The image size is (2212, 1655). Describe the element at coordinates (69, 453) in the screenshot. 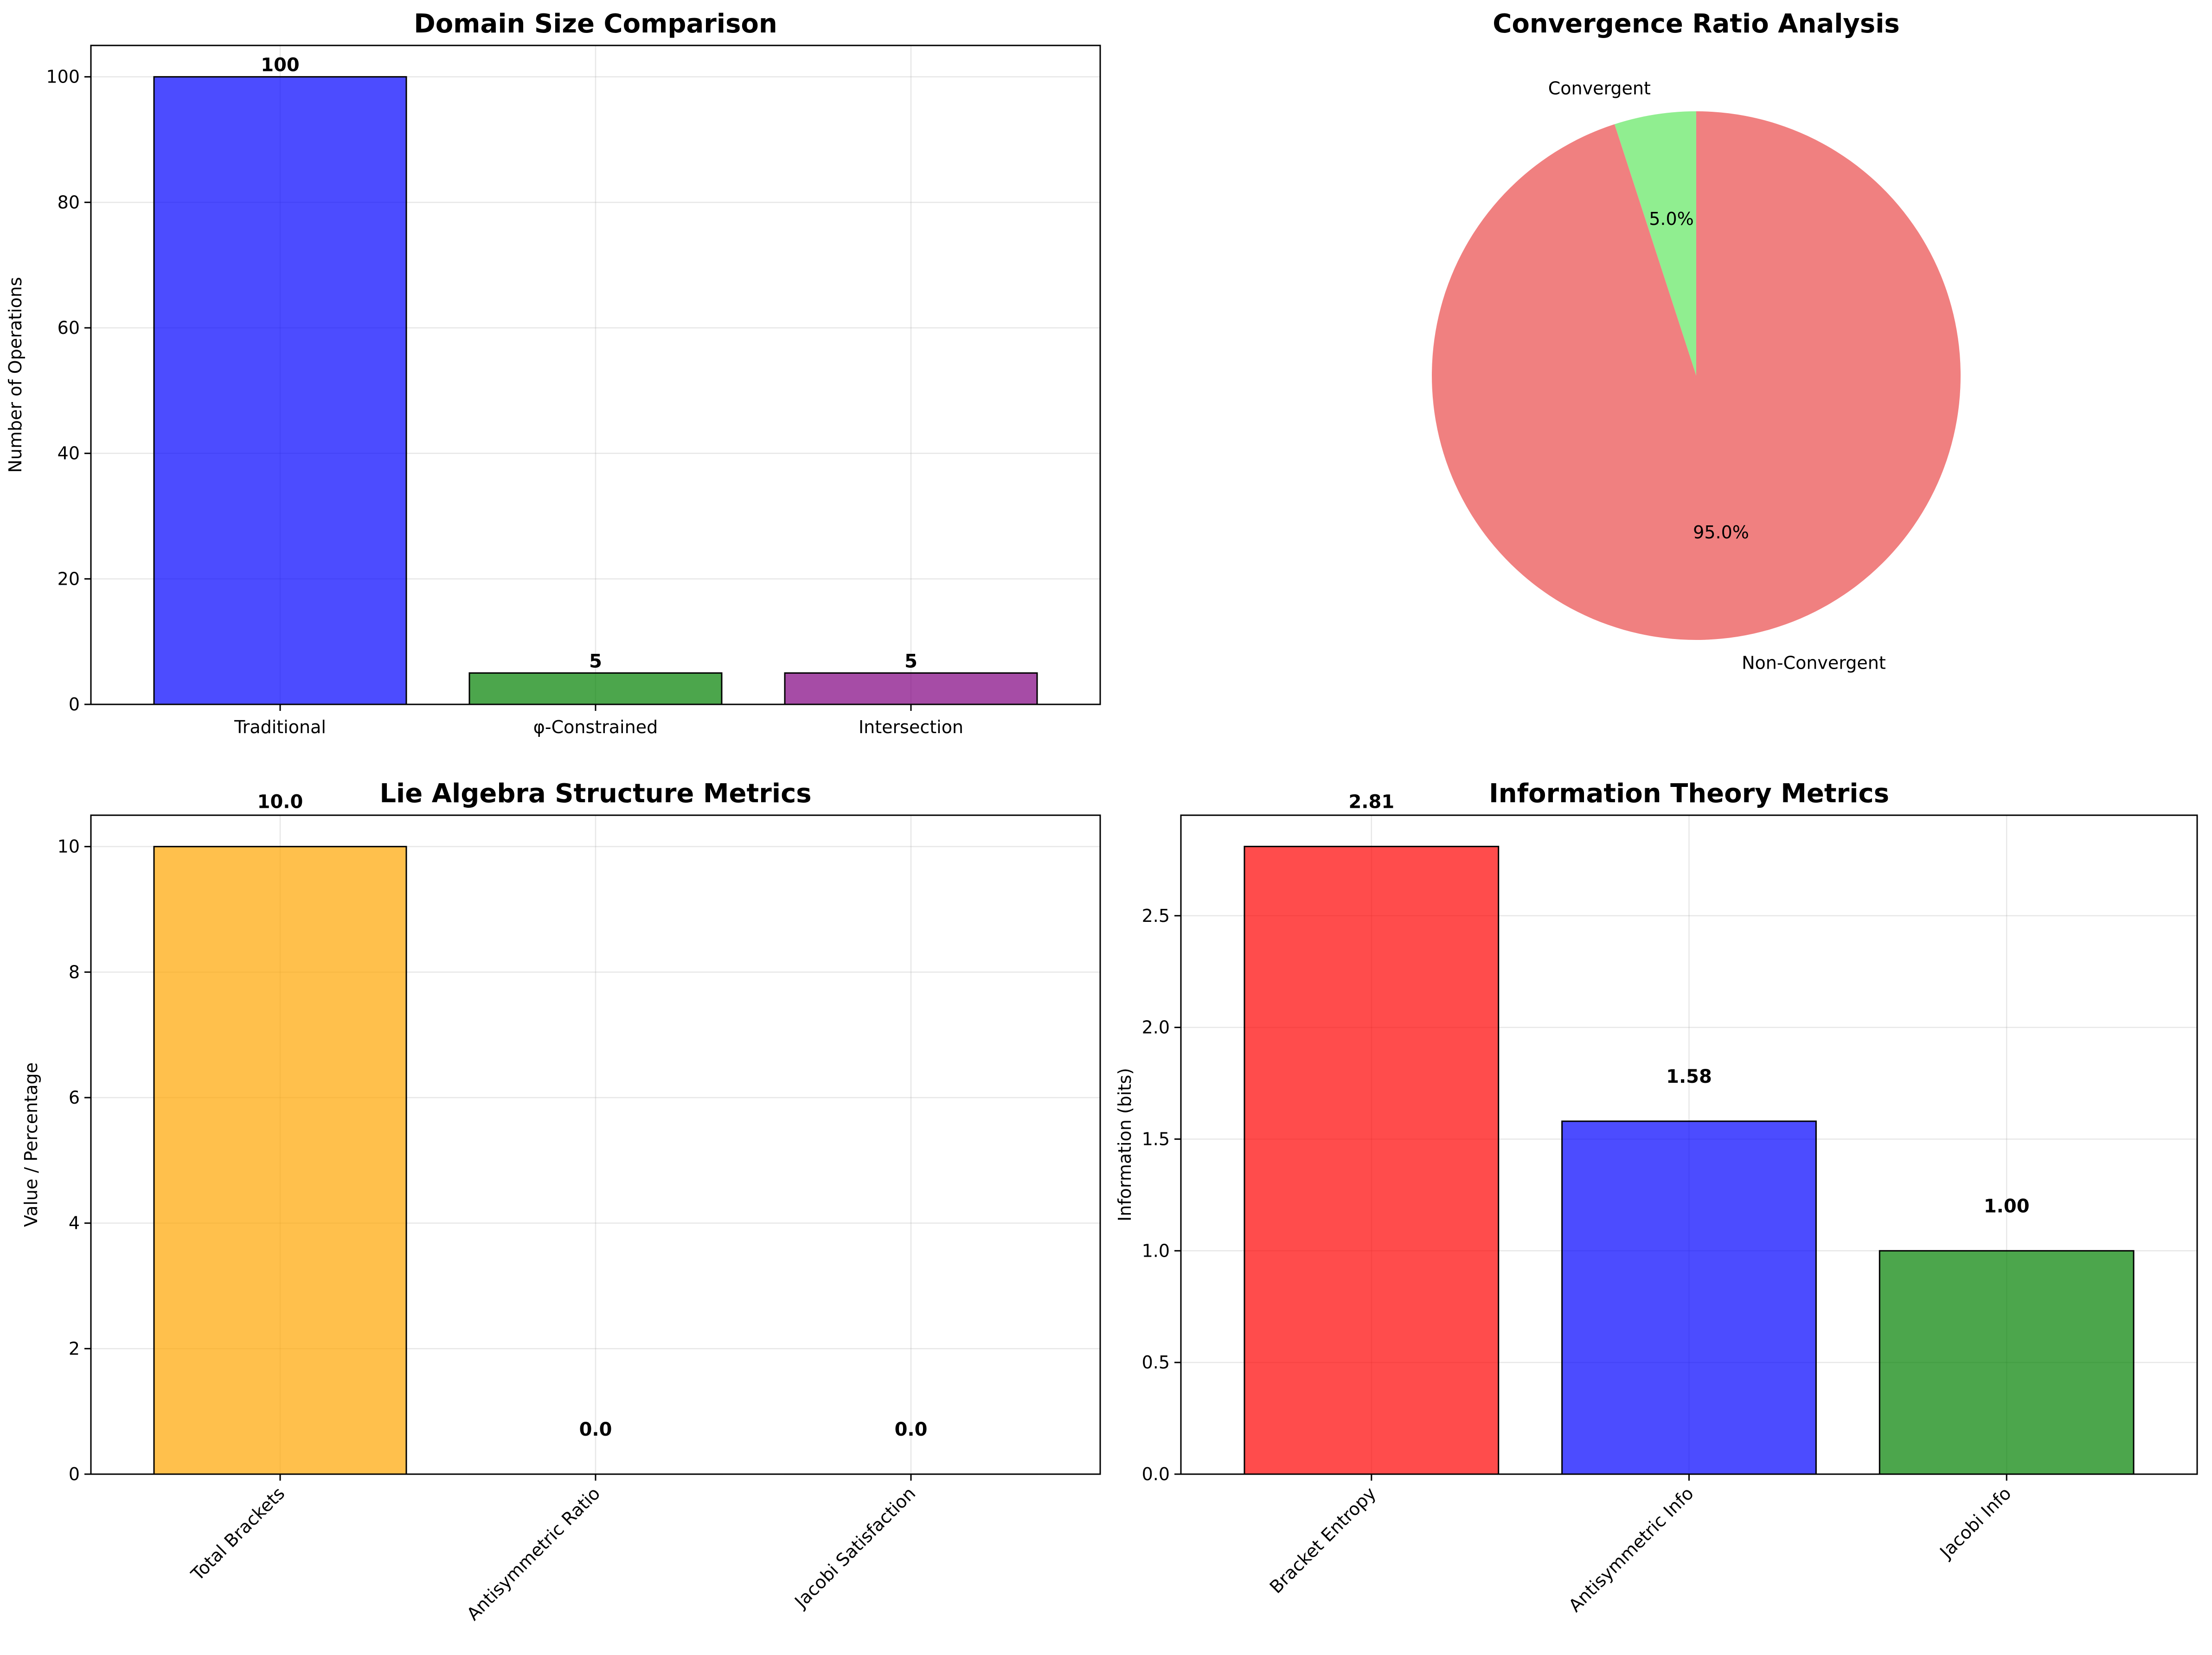

I see `chart1-ytick-label-2: 40` at that location.